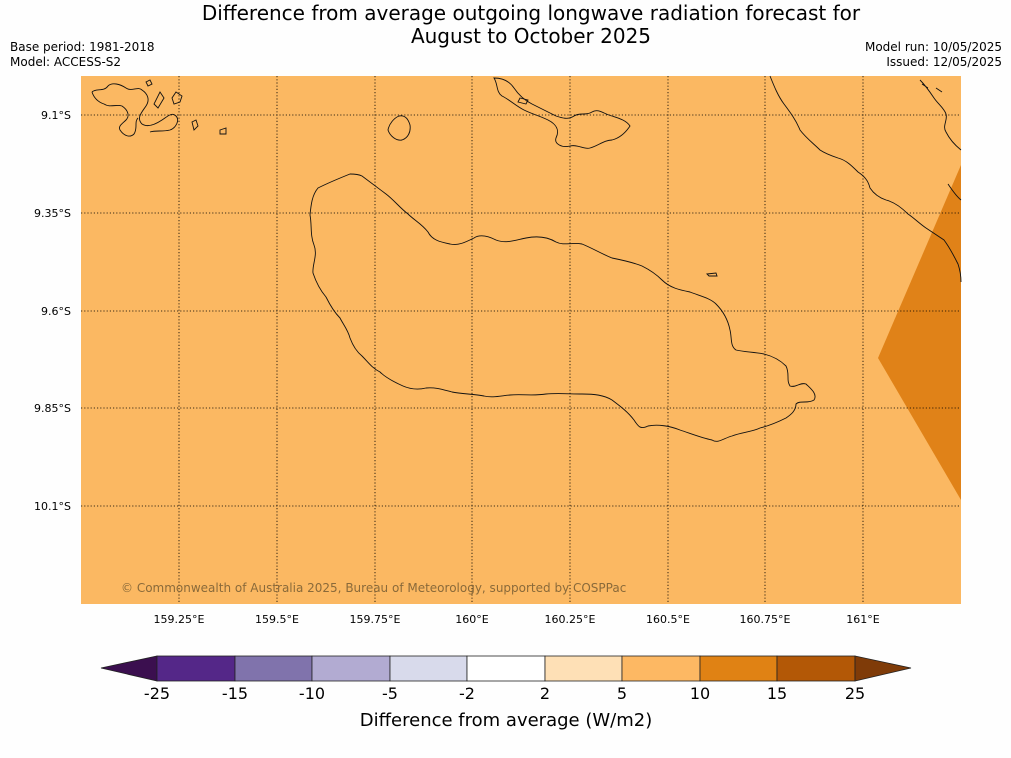 The height and width of the screenshot is (758, 1011). I want to click on lat-label: 10.1°S, so click(52, 506).